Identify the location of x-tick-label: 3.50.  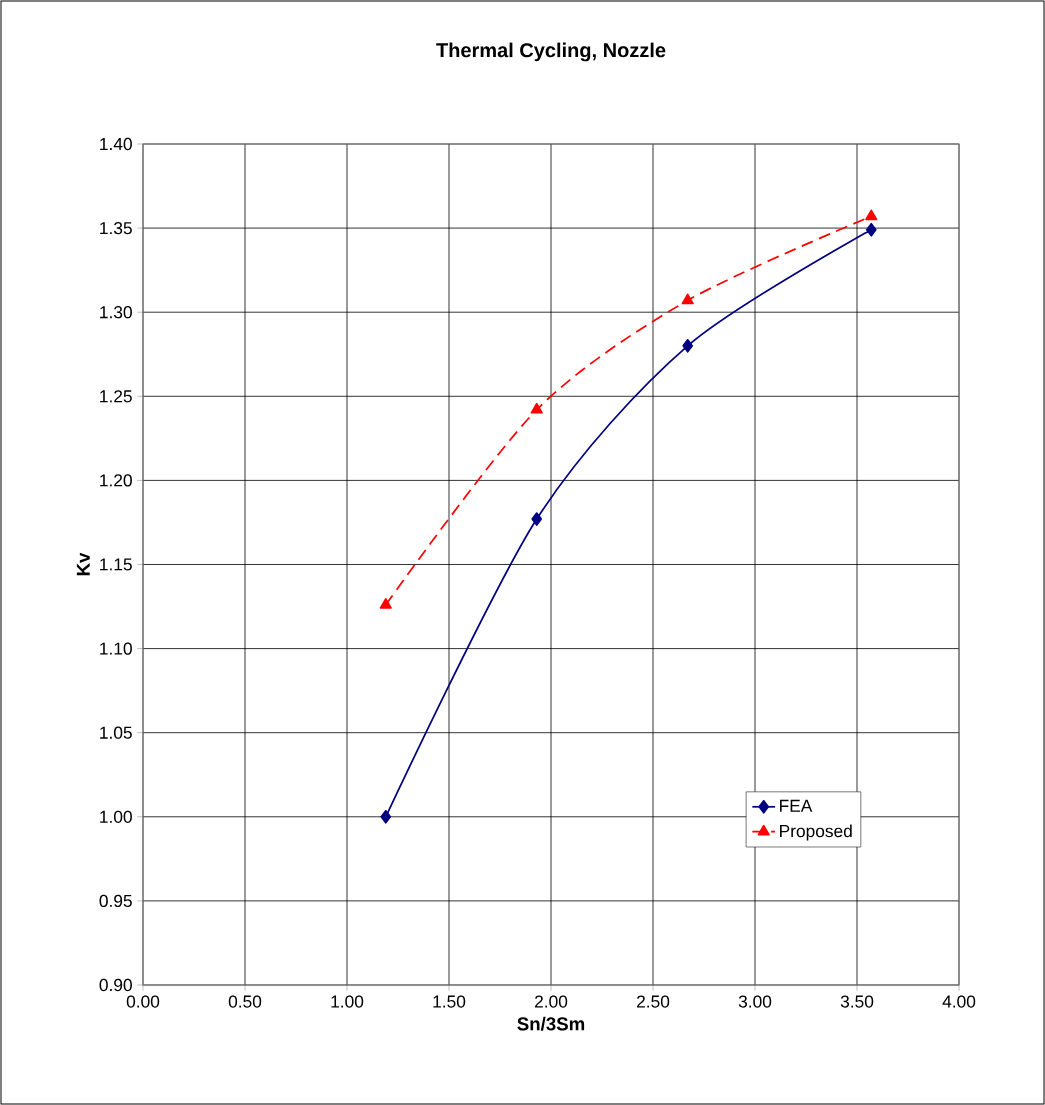
(857, 1001).